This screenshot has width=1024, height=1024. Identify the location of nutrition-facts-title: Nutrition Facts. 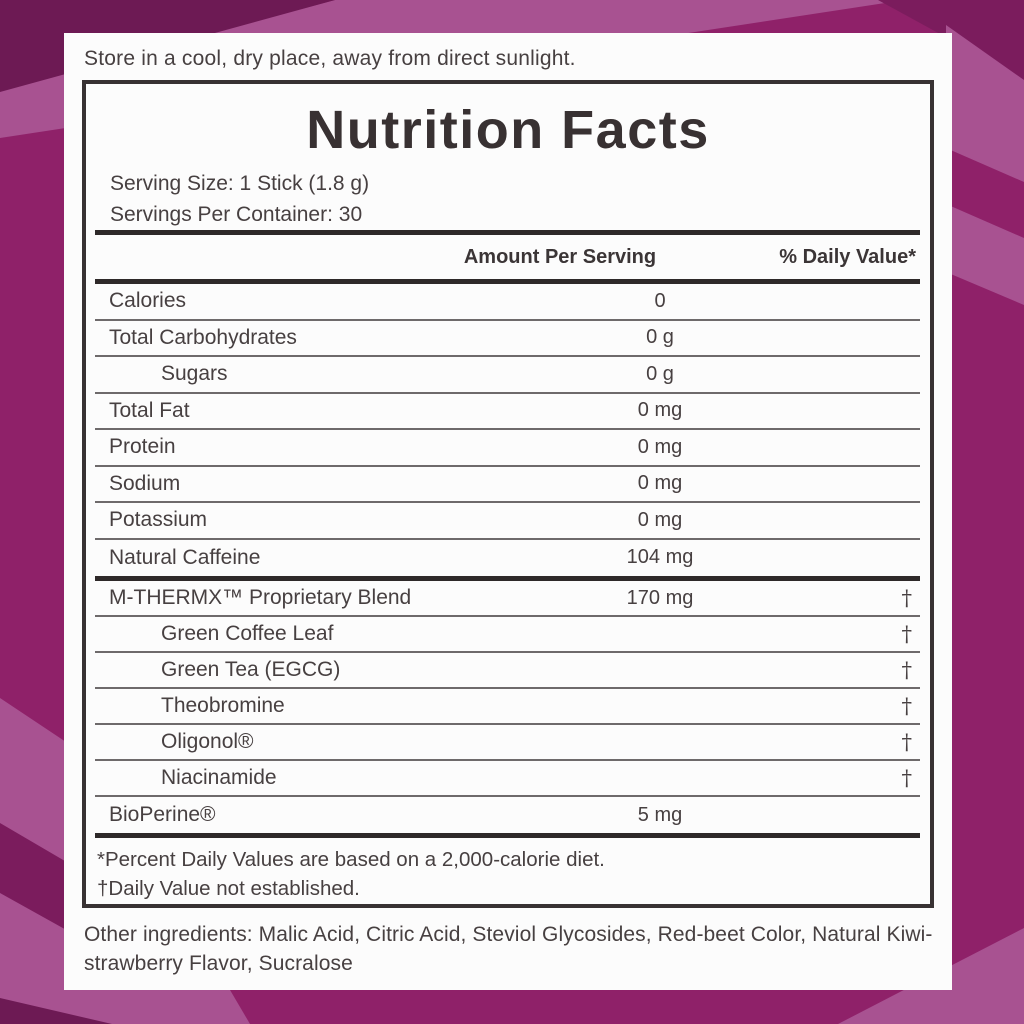
(508, 130).